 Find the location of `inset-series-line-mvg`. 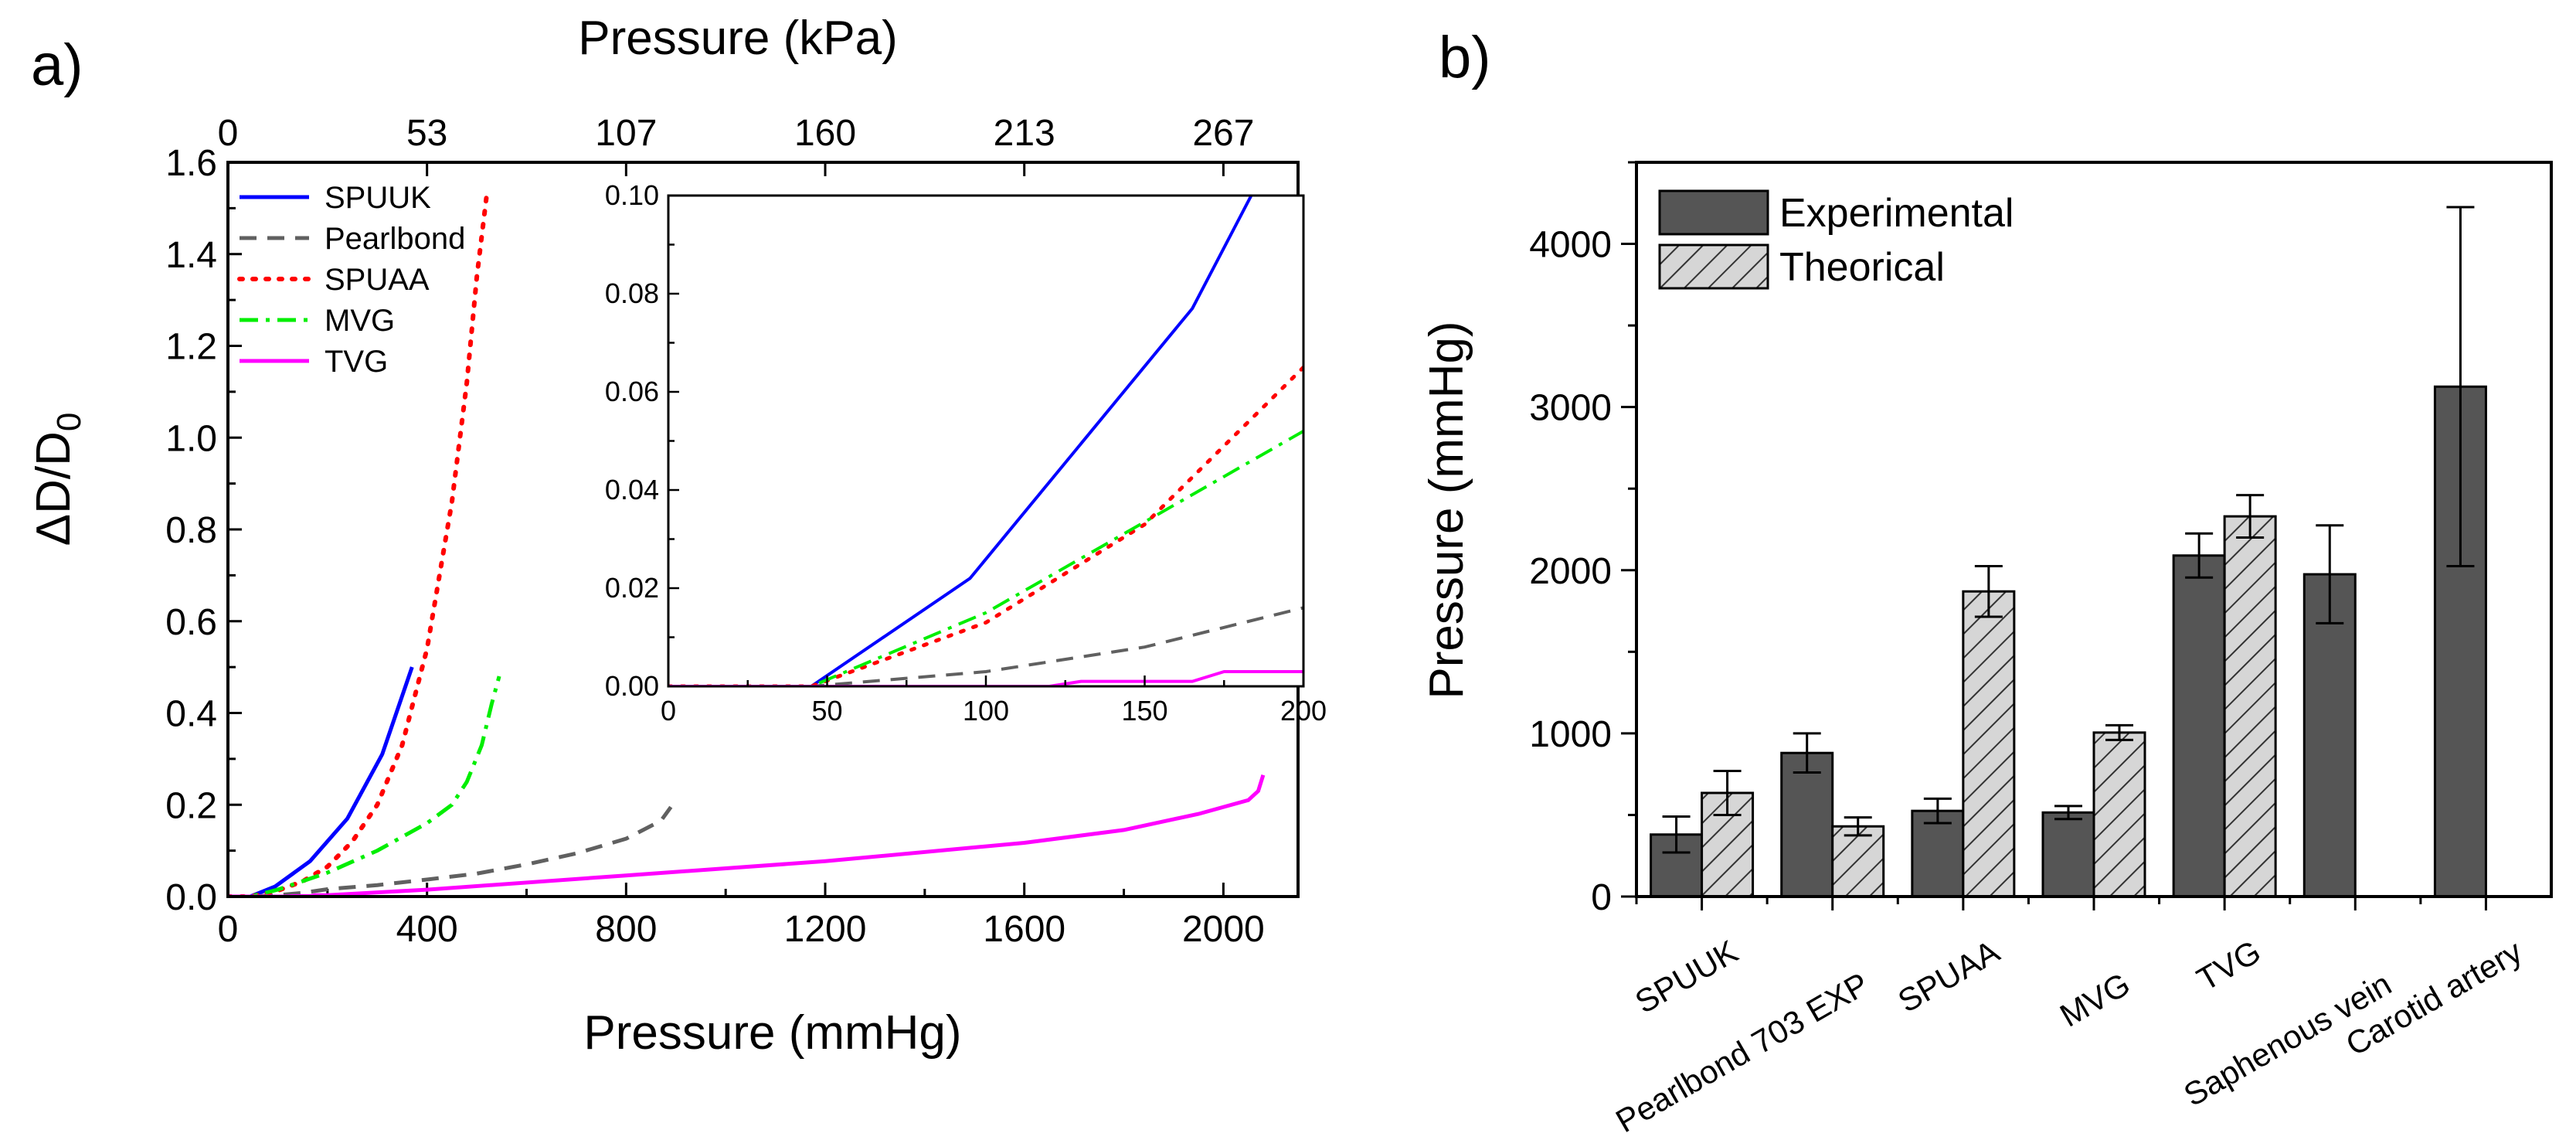

inset-series-line-mvg is located at coordinates (985, 557).